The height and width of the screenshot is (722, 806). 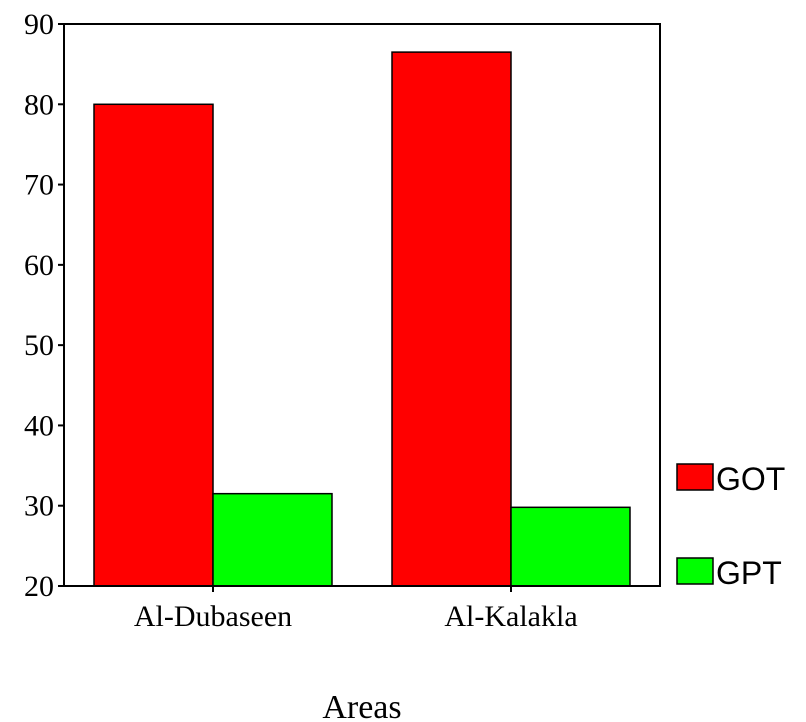 I want to click on bar-got-al-dubaseen, so click(x=153, y=345).